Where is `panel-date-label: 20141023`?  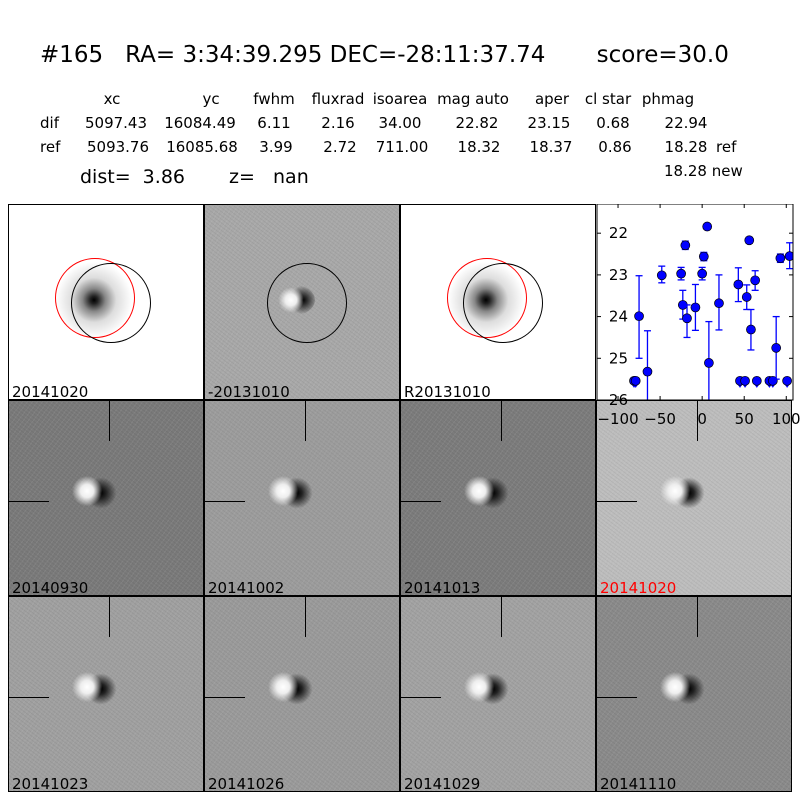
panel-date-label: 20141023 is located at coordinates (50, 783).